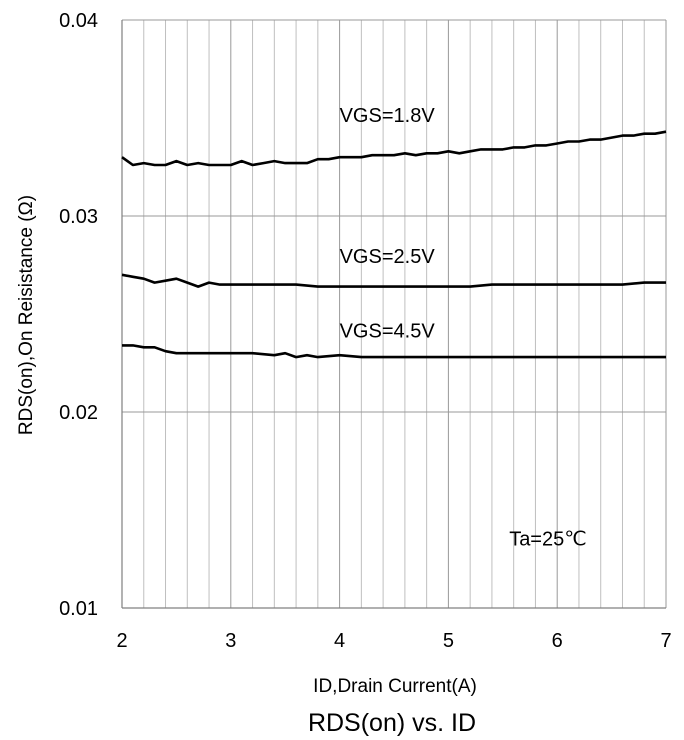  What do you see at coordinates (448, 641) in the screenshot?
I see `x-tick-label: 5` at bounding box center [448, 641].